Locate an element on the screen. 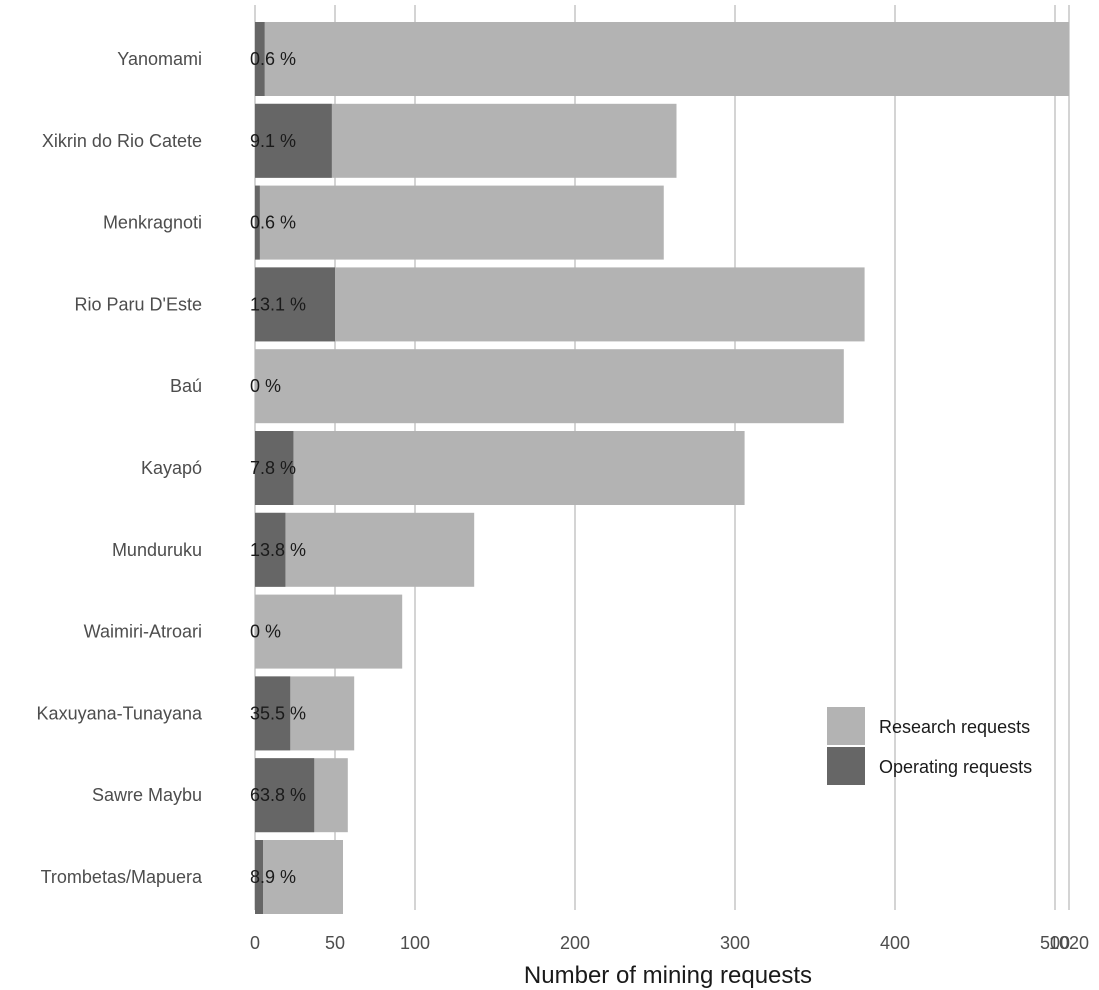 The height and width of the screenshot is (990, 1099). x-tick-500: 500 is located at coordinates (1055, 943).